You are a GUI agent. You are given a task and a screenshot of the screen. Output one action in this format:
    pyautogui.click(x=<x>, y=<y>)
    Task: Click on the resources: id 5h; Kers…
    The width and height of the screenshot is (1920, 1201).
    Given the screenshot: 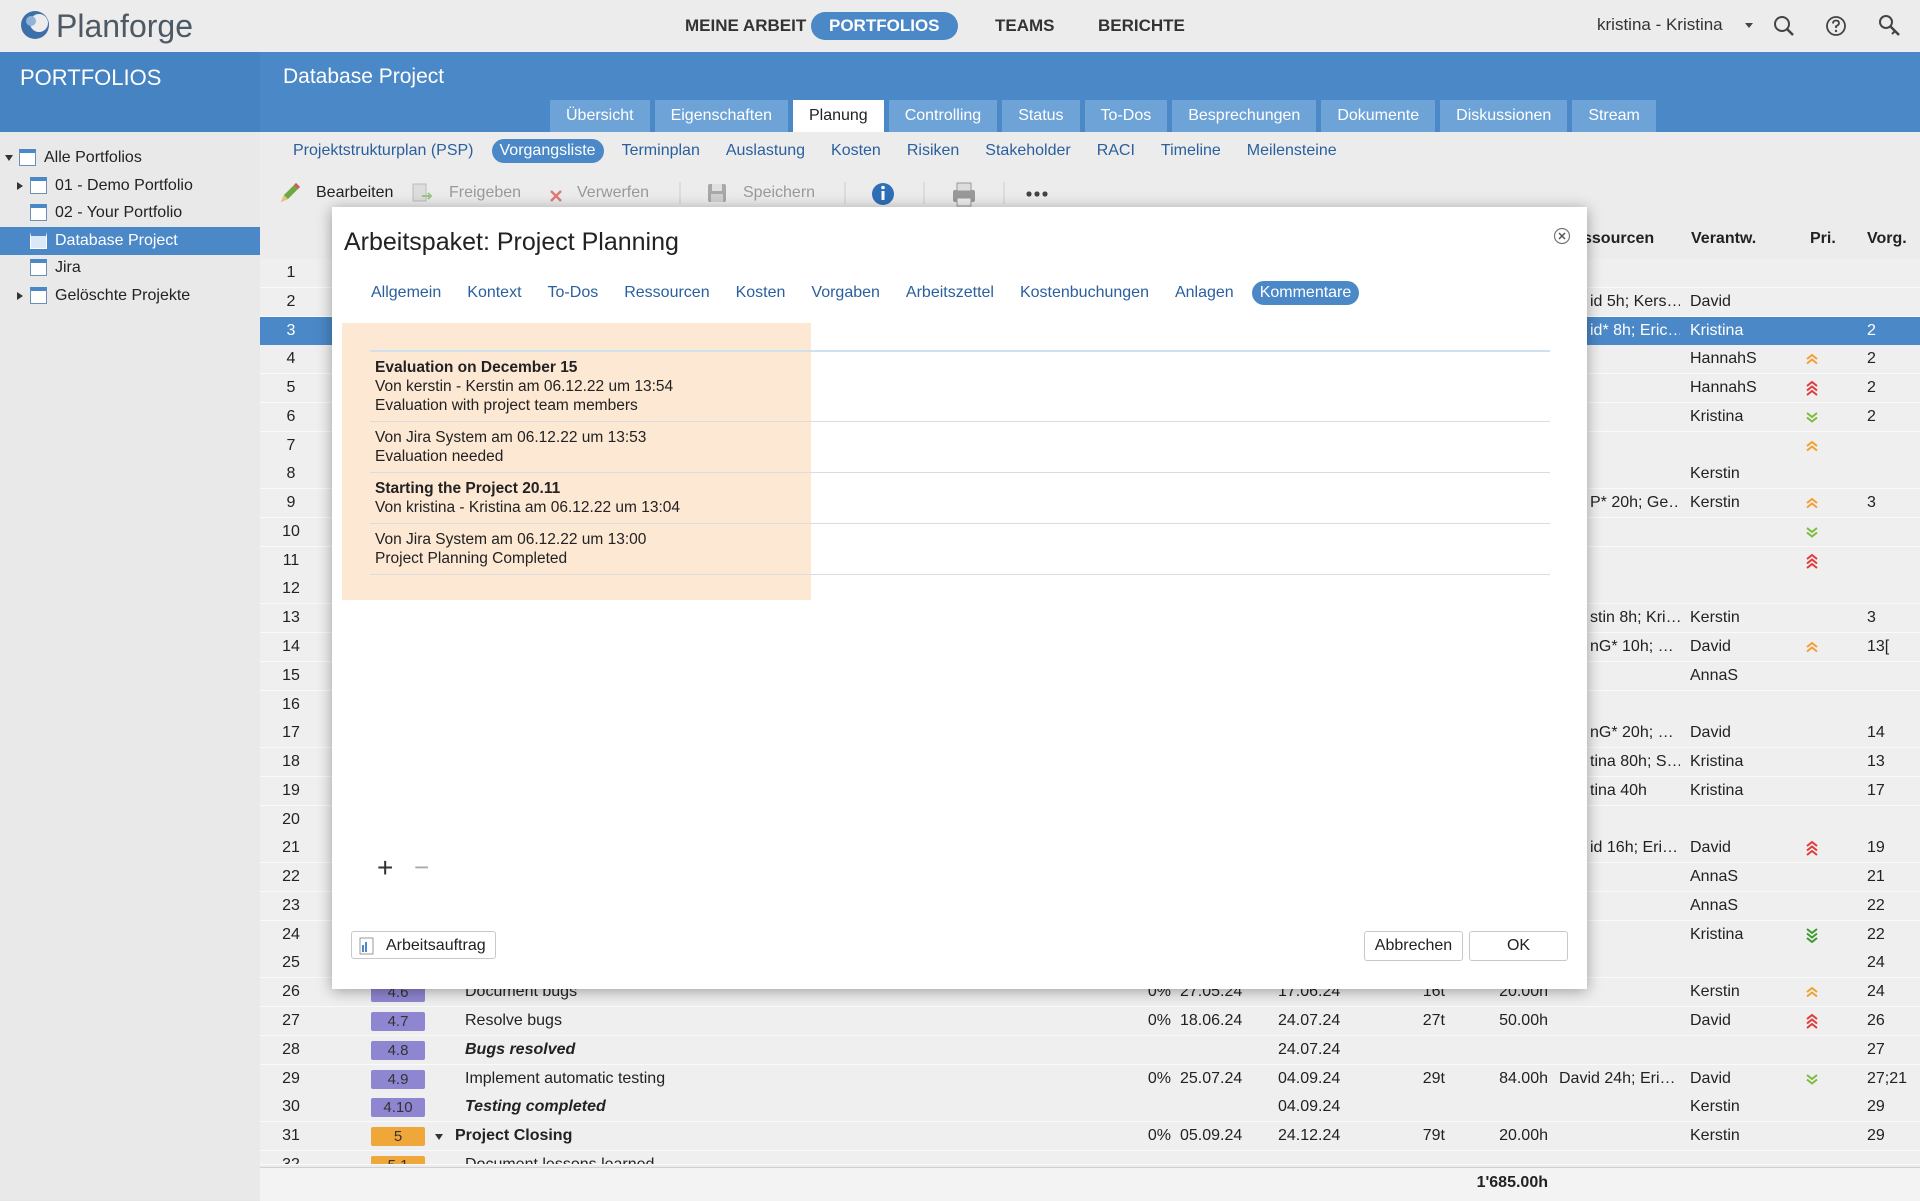 What is the action you would take?
    pyautogui.click(x=1635, y=302)
    